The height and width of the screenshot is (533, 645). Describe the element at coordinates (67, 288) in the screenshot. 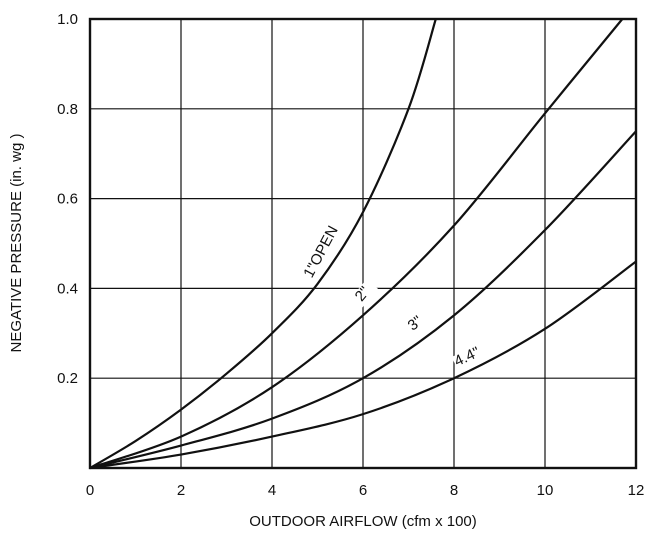

I see `y-tick-label: 0.4` at that location.